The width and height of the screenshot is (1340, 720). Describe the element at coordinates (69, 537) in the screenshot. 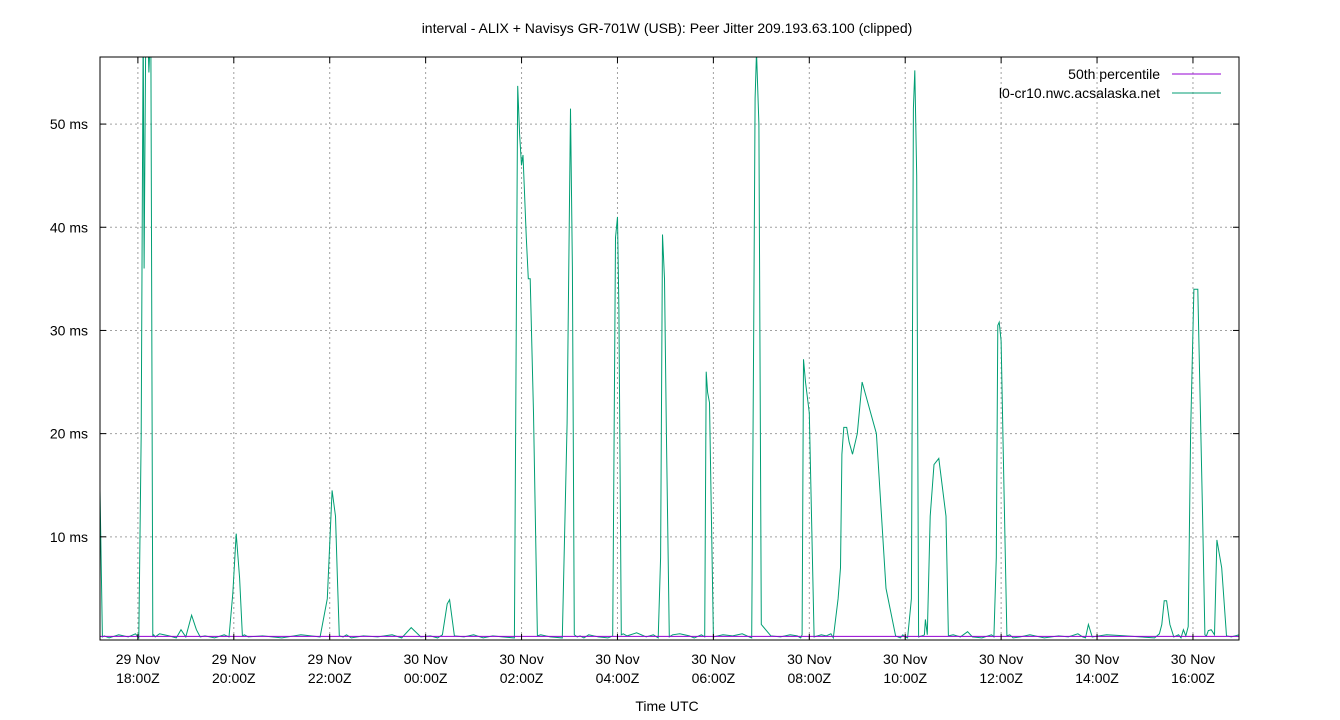

I see `y-tick-label: 10 ms` at that location.